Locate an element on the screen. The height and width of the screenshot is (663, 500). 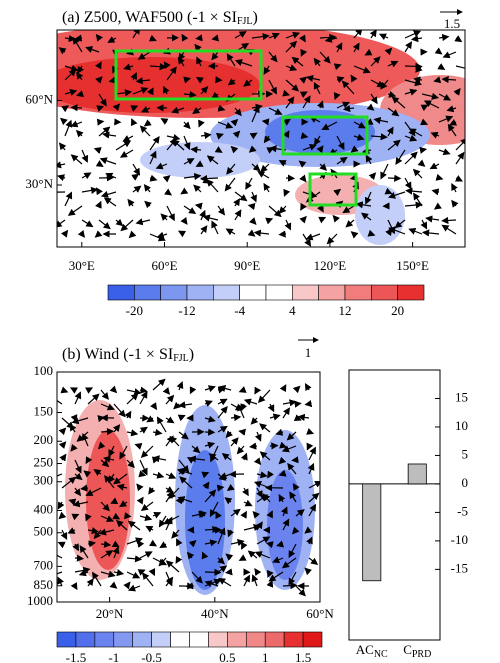
title-text: ) is located at coordinates (255, 17).